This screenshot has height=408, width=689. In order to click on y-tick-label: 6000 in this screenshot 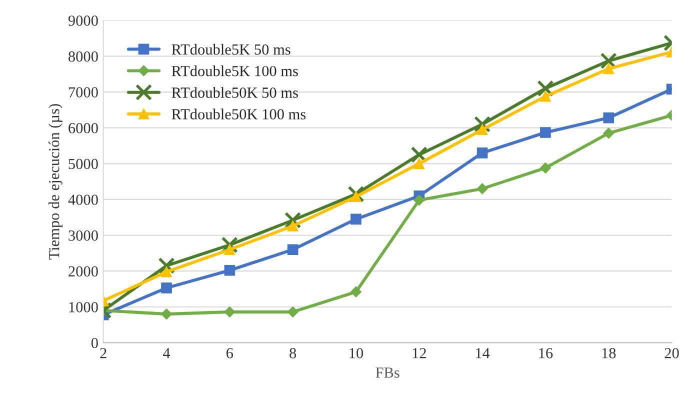, I will do `click(83, 128)`.